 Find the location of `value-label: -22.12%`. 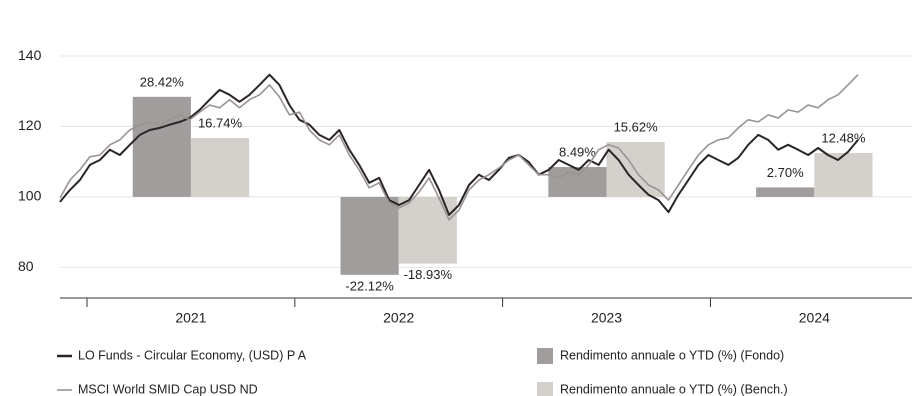

value-label: -22.12% is located at coordinates (369, 285).